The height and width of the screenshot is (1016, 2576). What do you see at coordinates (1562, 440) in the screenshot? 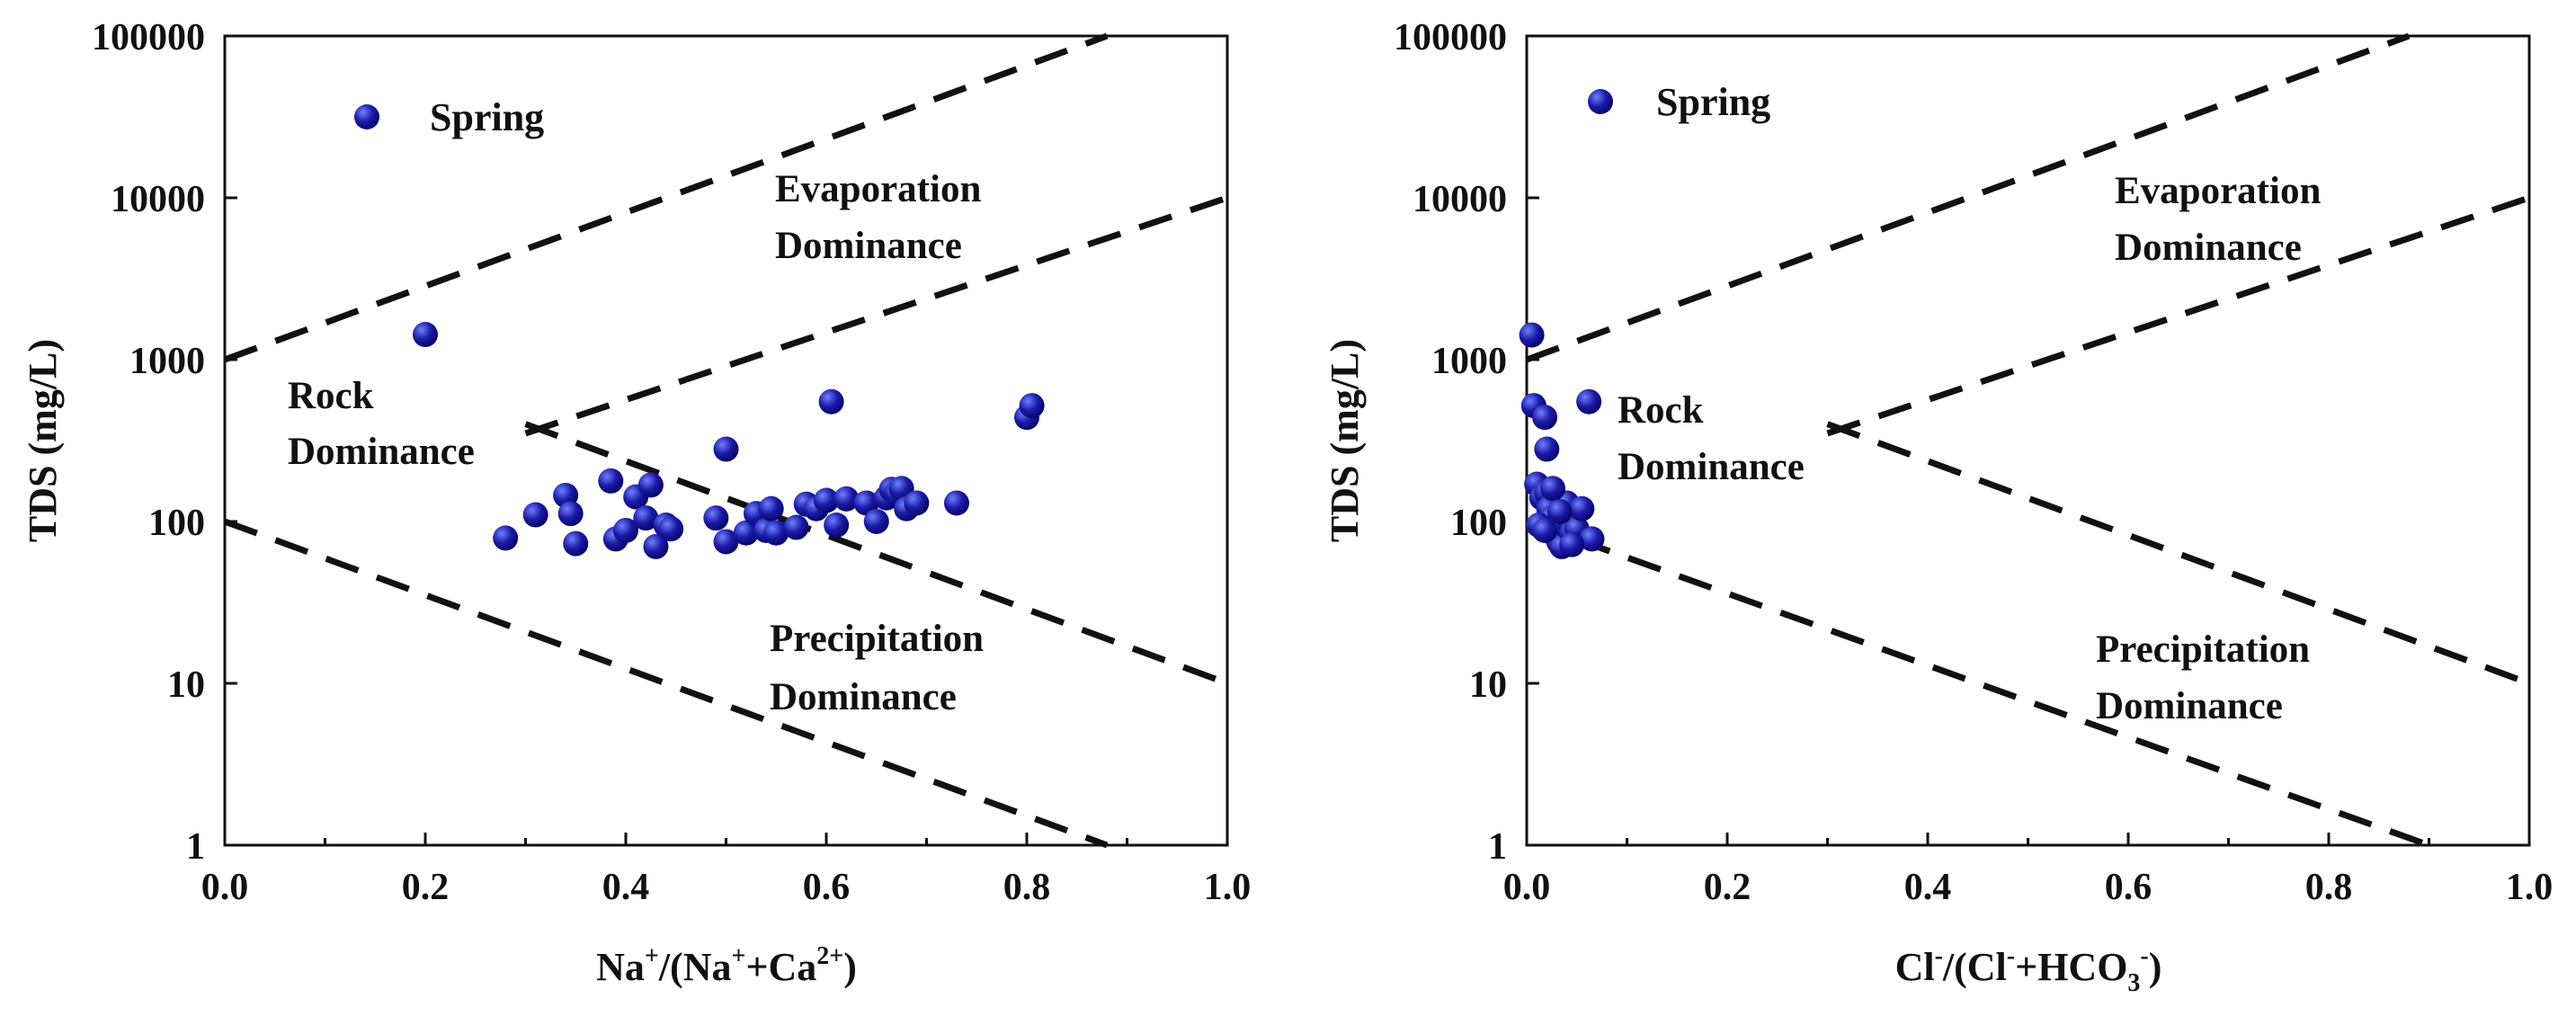
I see `data-points` at bounding box center [1562, 440].